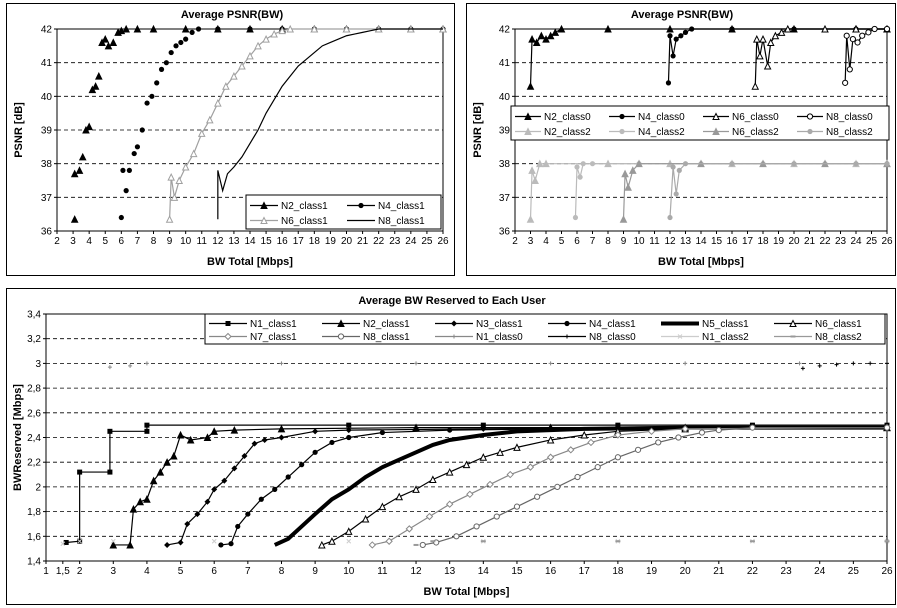 This screenshot has height=608, width=897. Describe the element at coordinates (655, 486) in the screenshot. I see `series-N8_class1` at that location.